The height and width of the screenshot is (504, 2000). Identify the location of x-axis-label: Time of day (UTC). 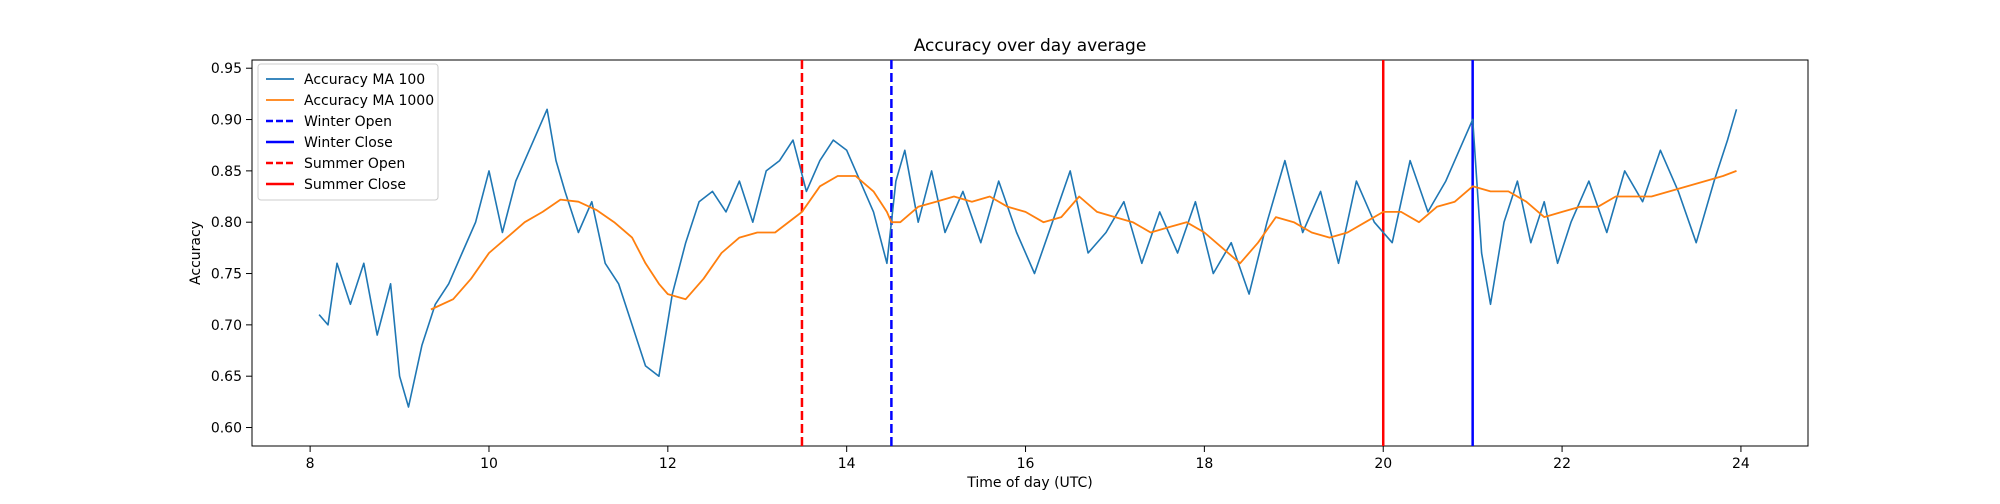
(1029, 483).